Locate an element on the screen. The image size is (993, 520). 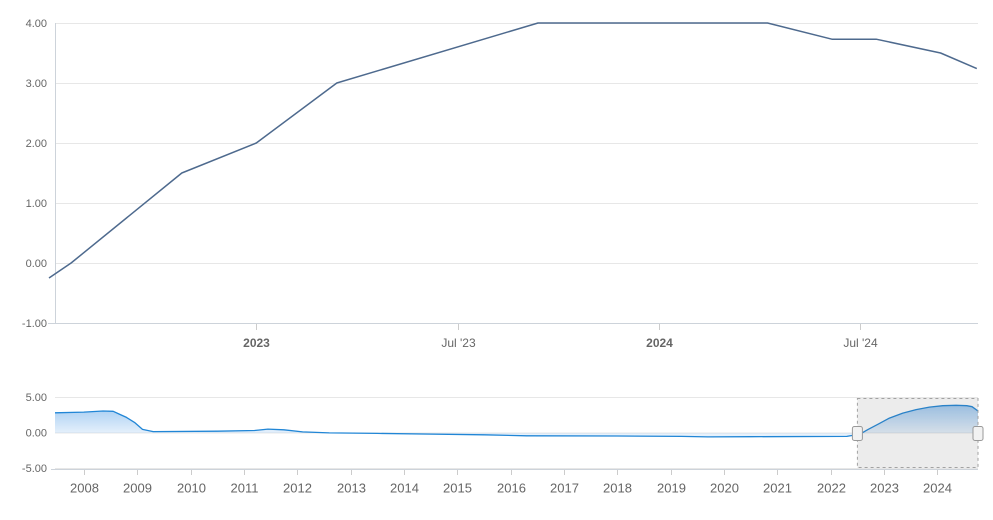
x-axis-label: 2014 is located at coordinates (404, 488).